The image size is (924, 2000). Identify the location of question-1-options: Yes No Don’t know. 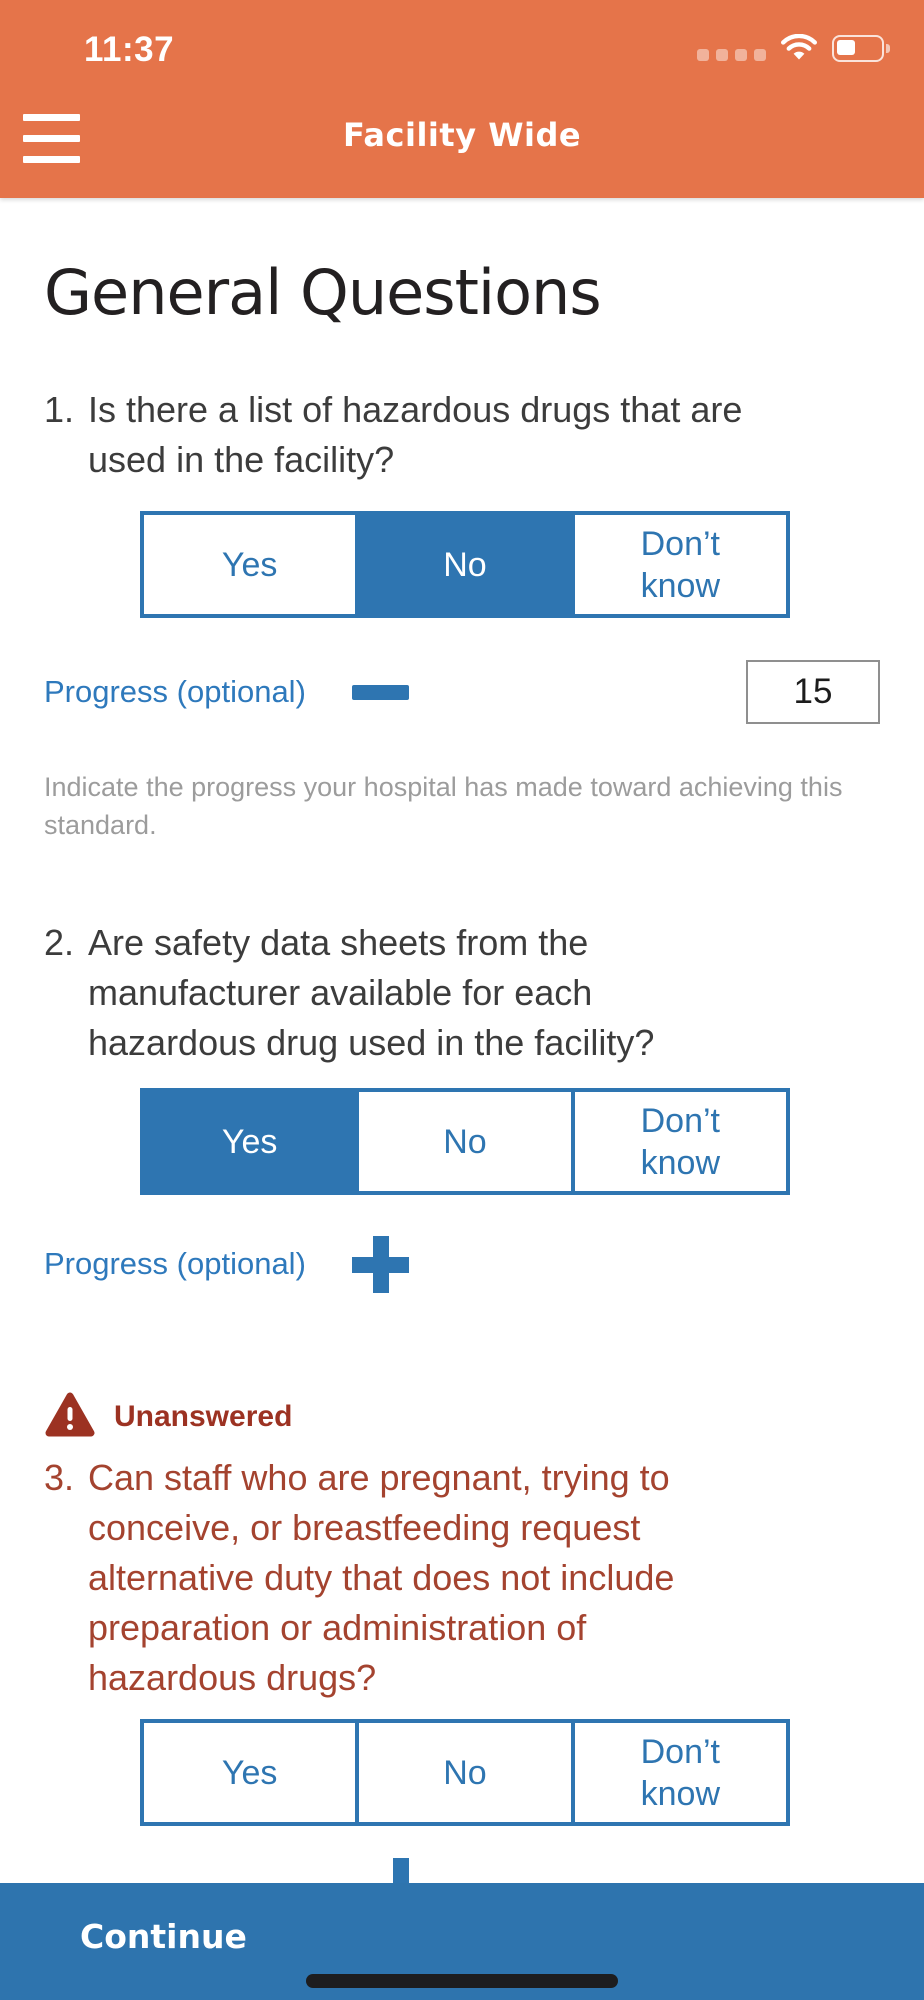
(465, 564).